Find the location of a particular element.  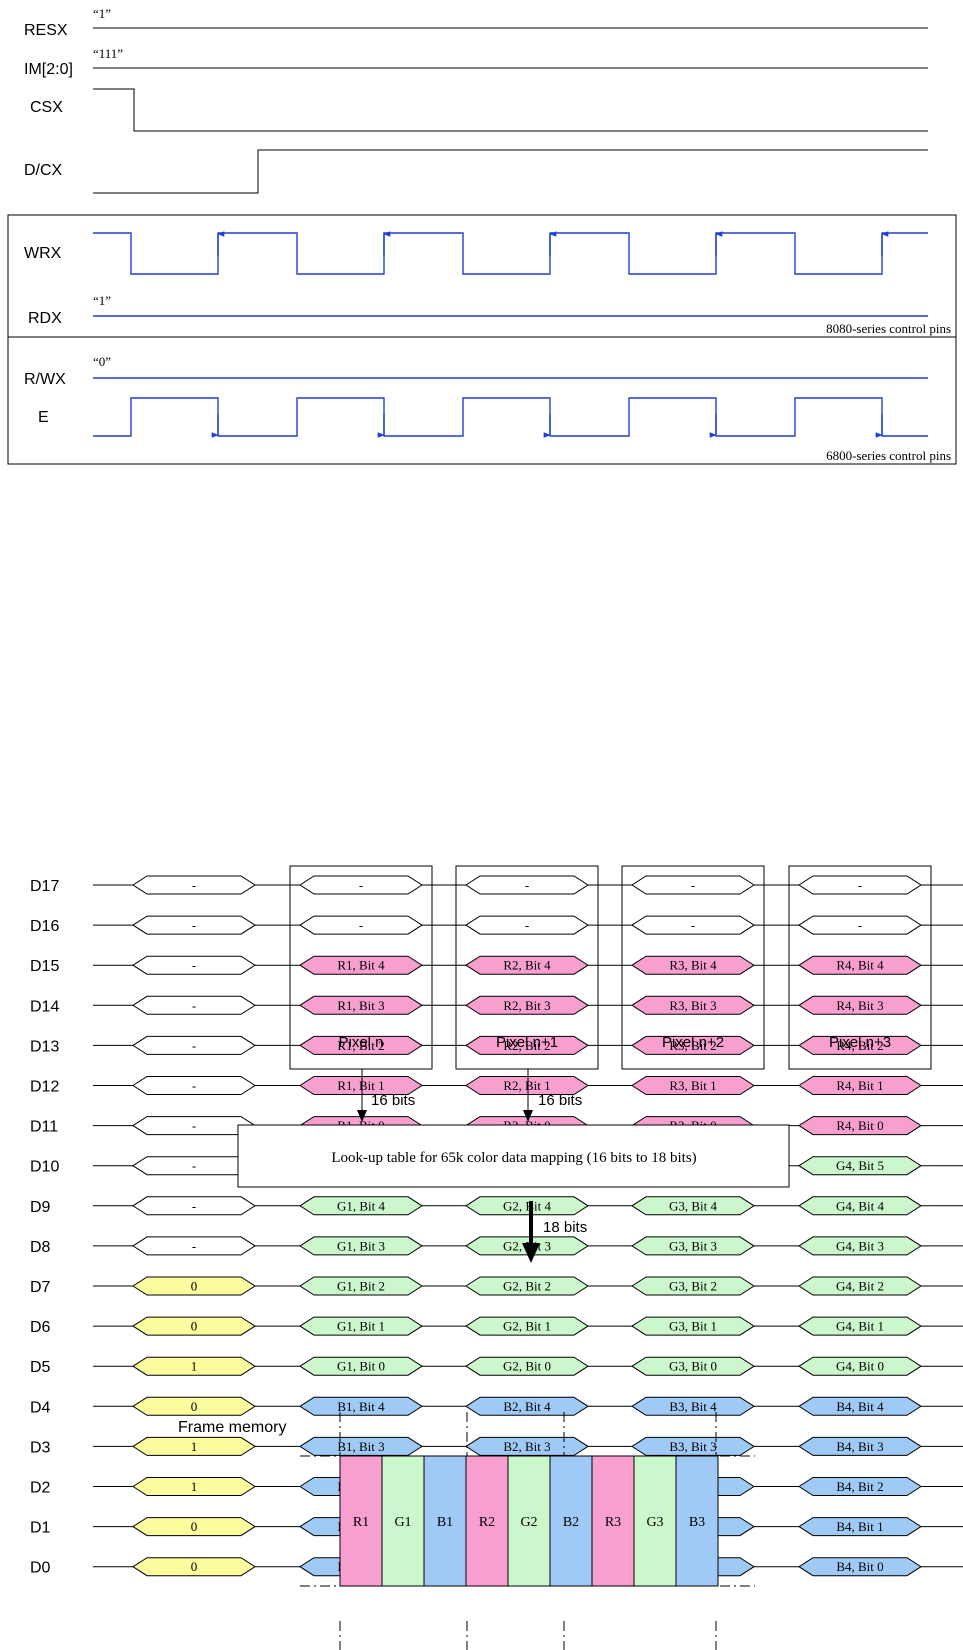

wrx-label: WRX is located at coordinates (43, 253).